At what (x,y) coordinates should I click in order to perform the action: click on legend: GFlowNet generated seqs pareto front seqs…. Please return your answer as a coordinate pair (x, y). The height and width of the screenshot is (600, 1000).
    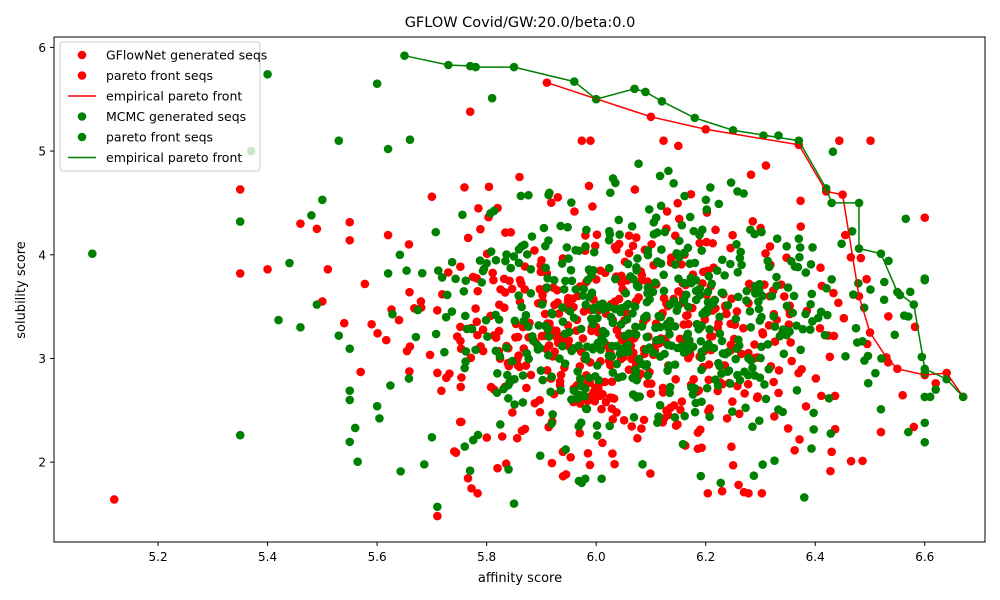
    Looking at the image, I should click on (163, 106).